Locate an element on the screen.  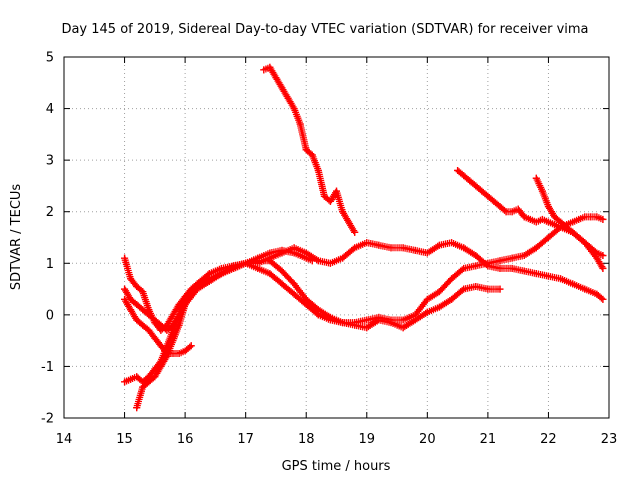
x-tick-label: 20 is located at coordinates (427, 439).